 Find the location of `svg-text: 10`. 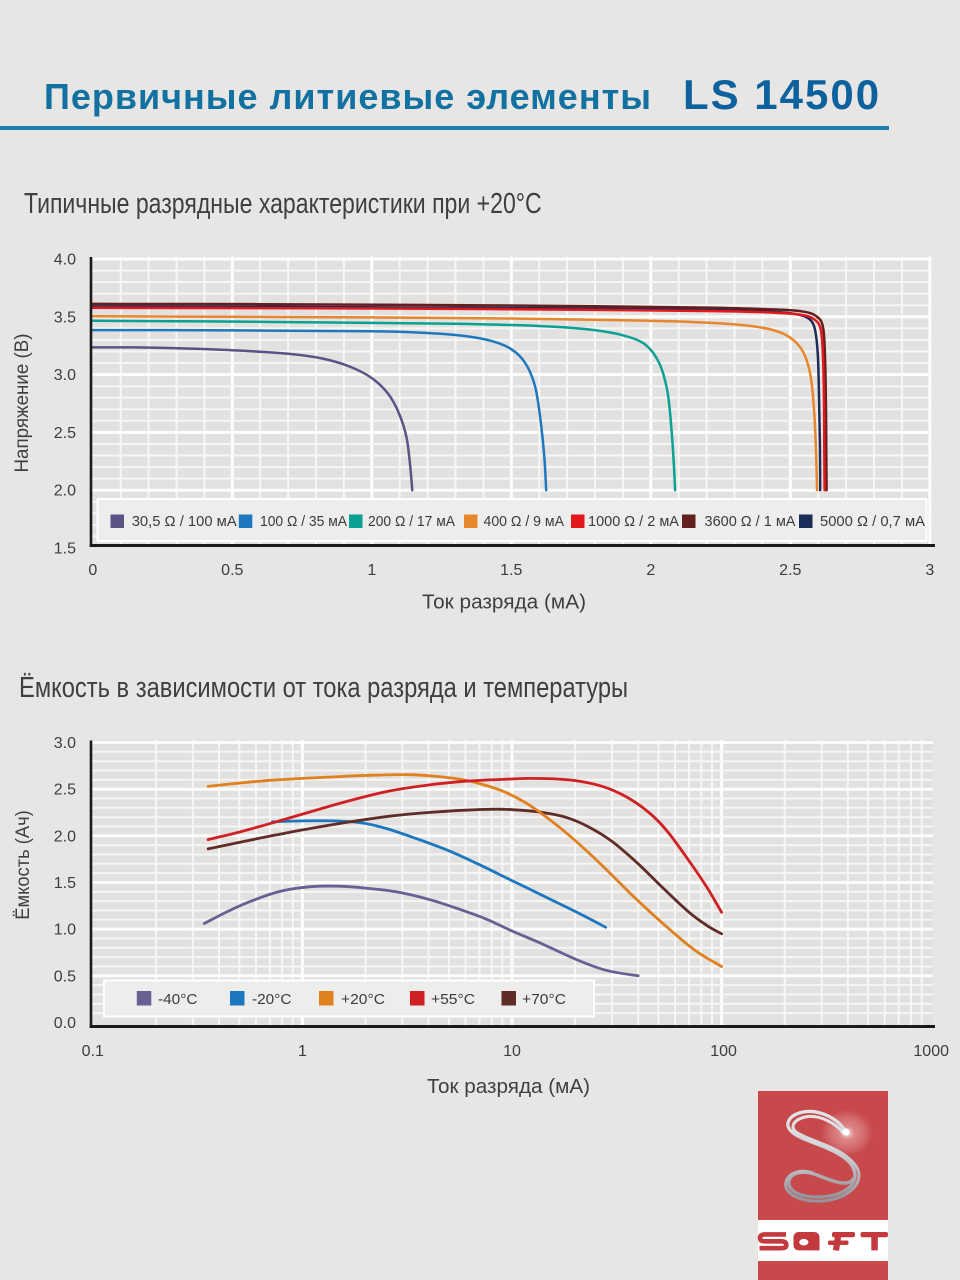

svg-text: 10 is located at coordinates (512, 1051).